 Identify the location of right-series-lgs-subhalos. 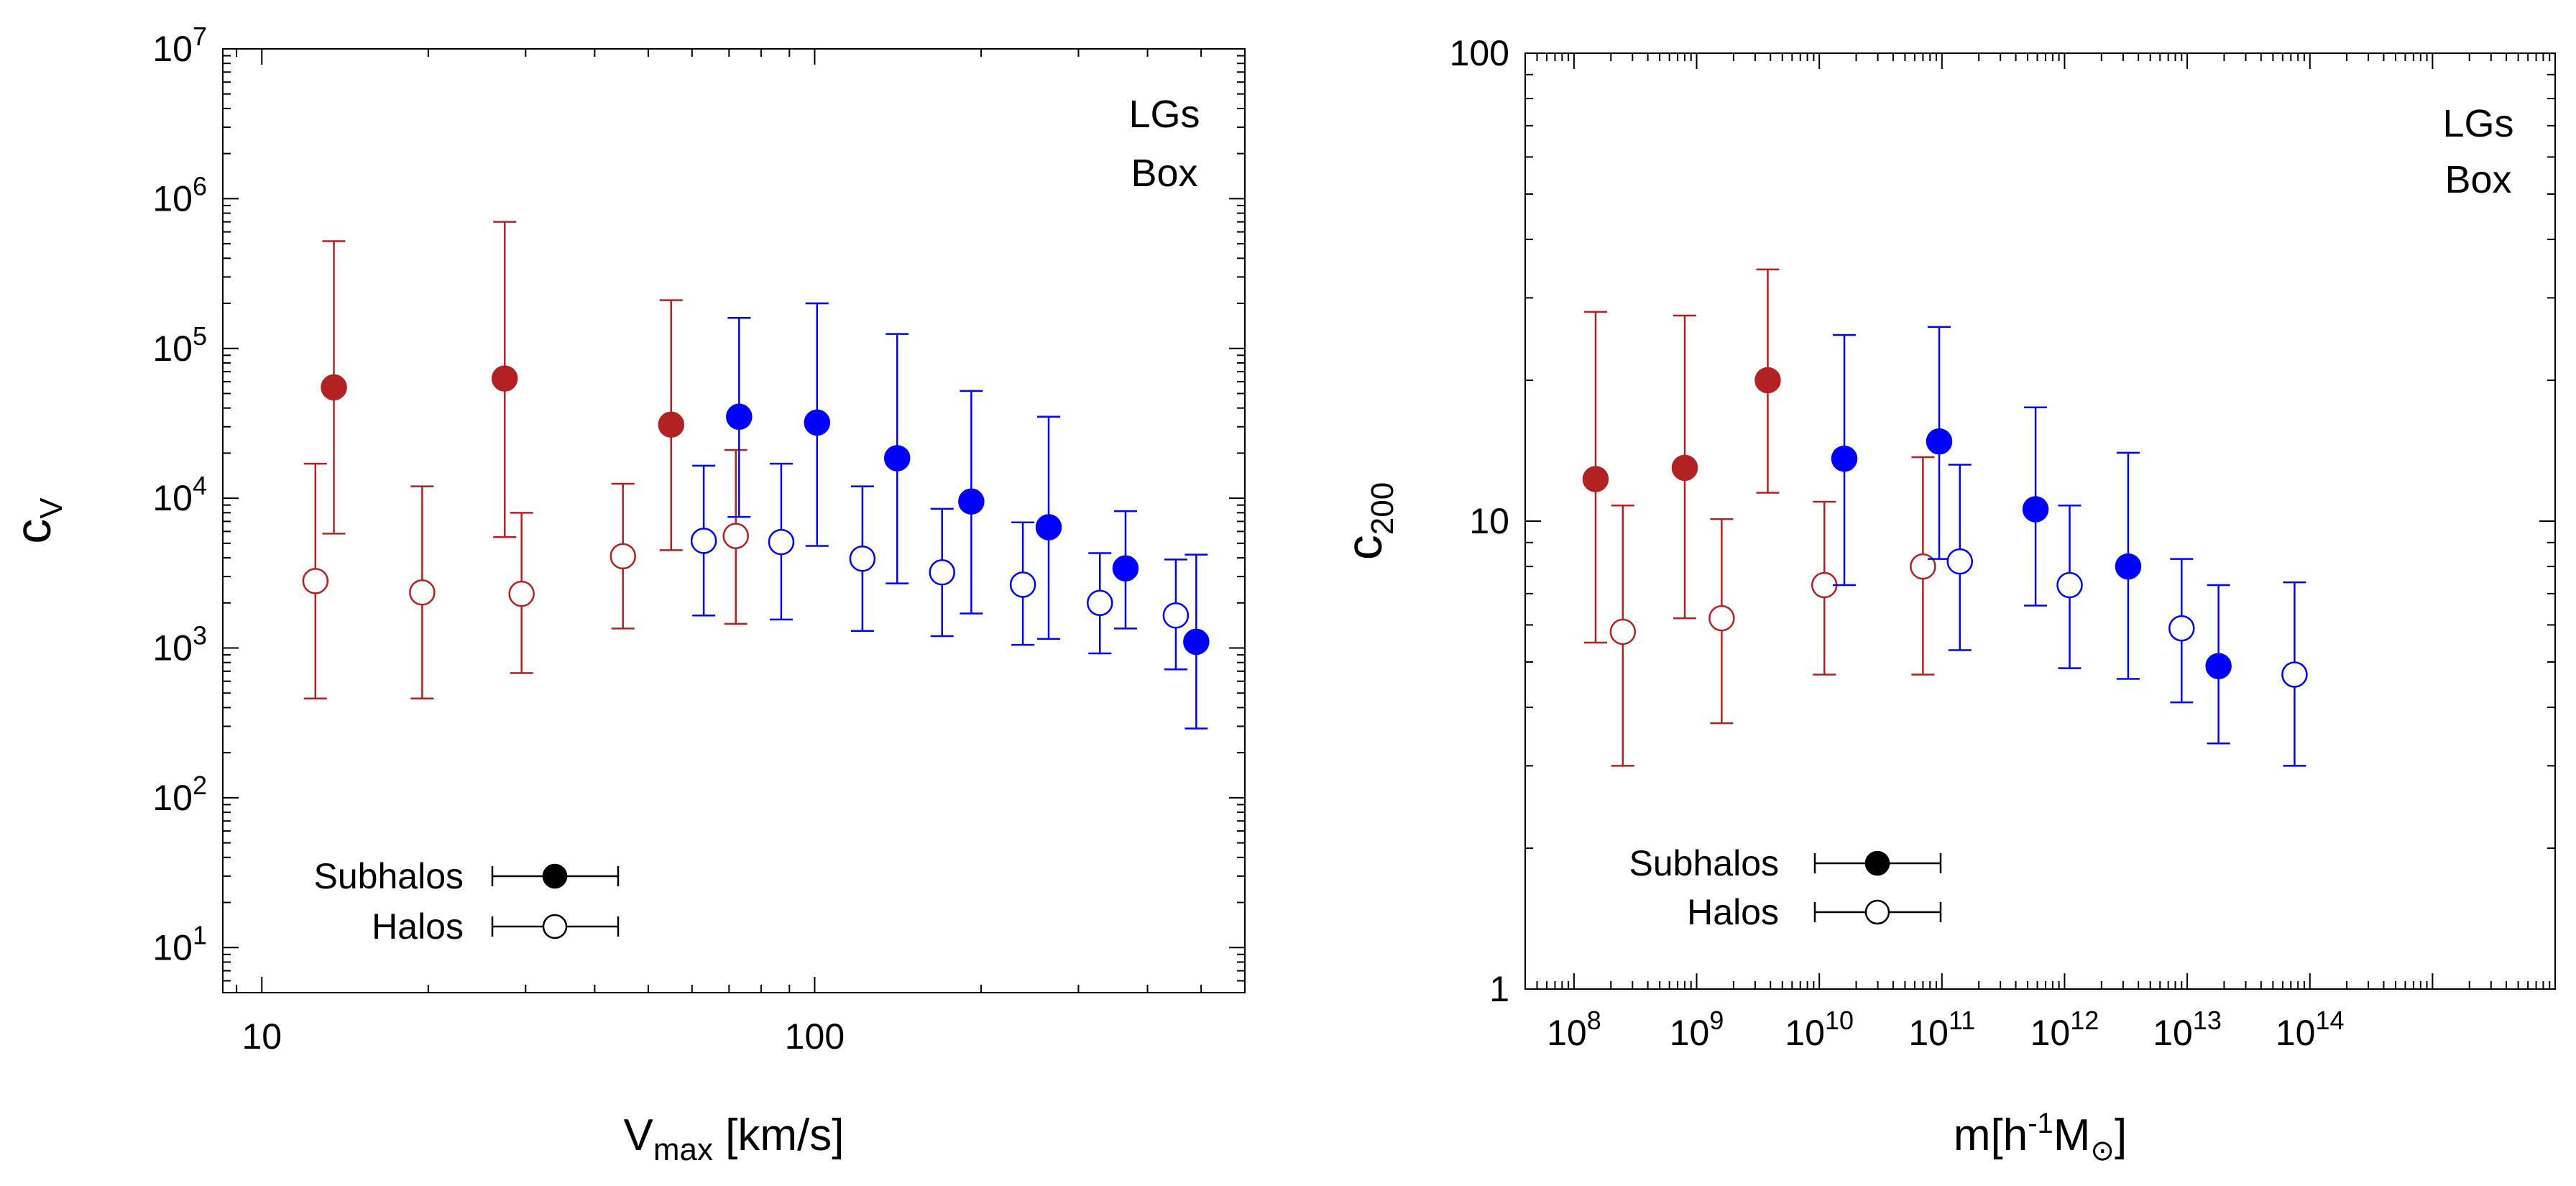
(1681, 456).